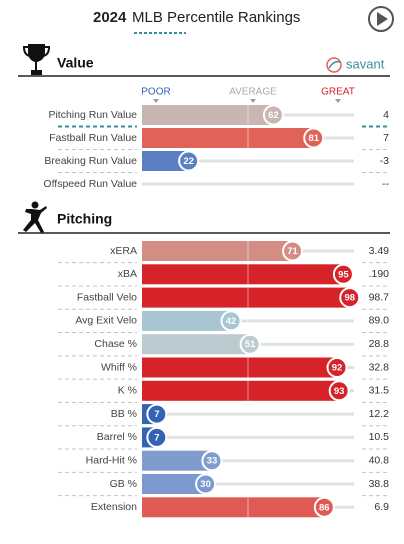  I want to click on percentile-label: 95, so click(343, 274).